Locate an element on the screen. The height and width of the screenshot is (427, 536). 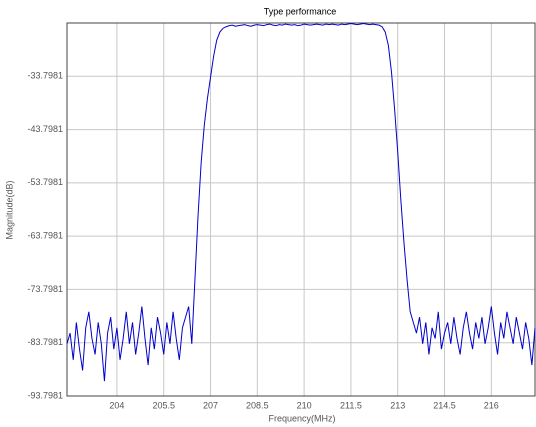
x-tick-label: 213 is located at coordinates (397, 405).